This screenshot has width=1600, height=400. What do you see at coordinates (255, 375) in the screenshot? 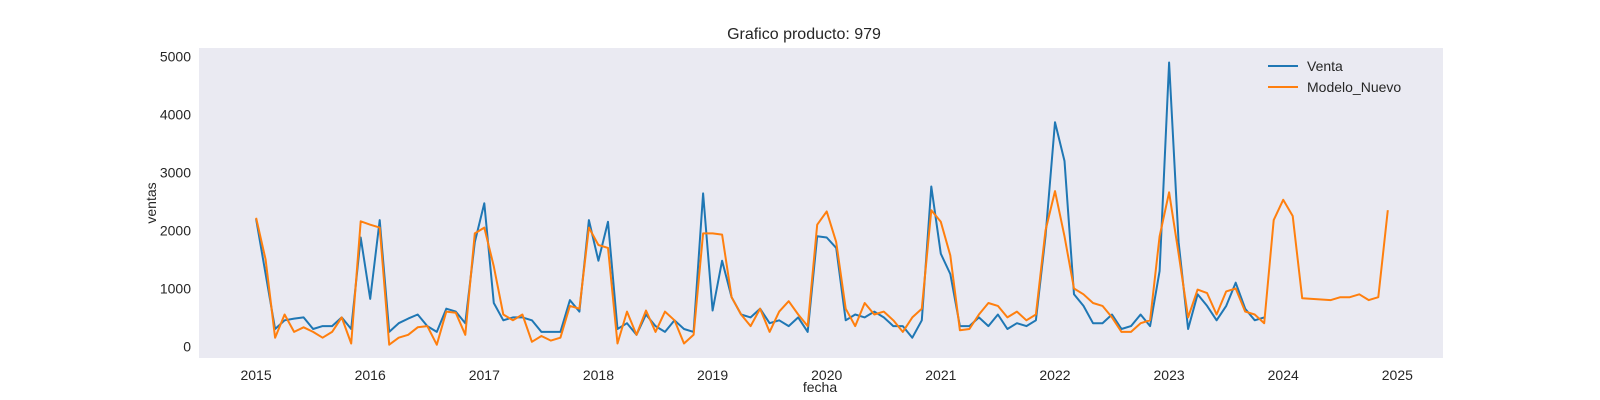
I see `x-tick-label: 2015` at bounding box center [255, 375].